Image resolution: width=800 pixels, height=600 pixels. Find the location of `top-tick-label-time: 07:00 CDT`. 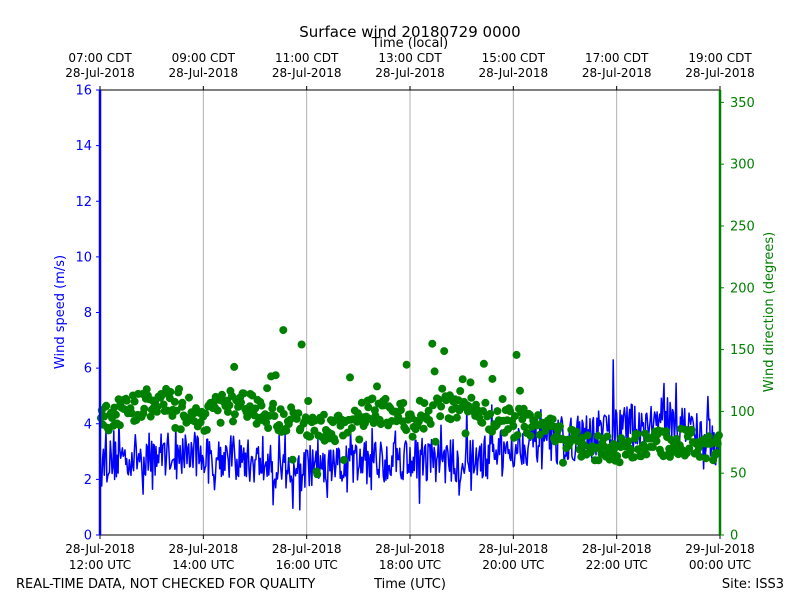

top-tick-label-time: 07:00 CDT is located at coordinates (100, 58).